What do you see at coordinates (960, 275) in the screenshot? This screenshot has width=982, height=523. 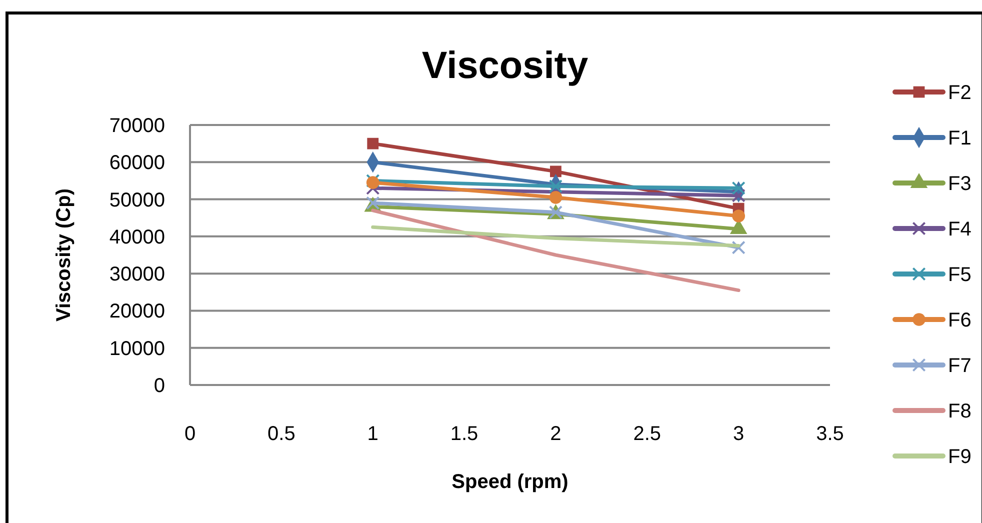 I see `legend-label: F5` at bounding box center [960, 275].